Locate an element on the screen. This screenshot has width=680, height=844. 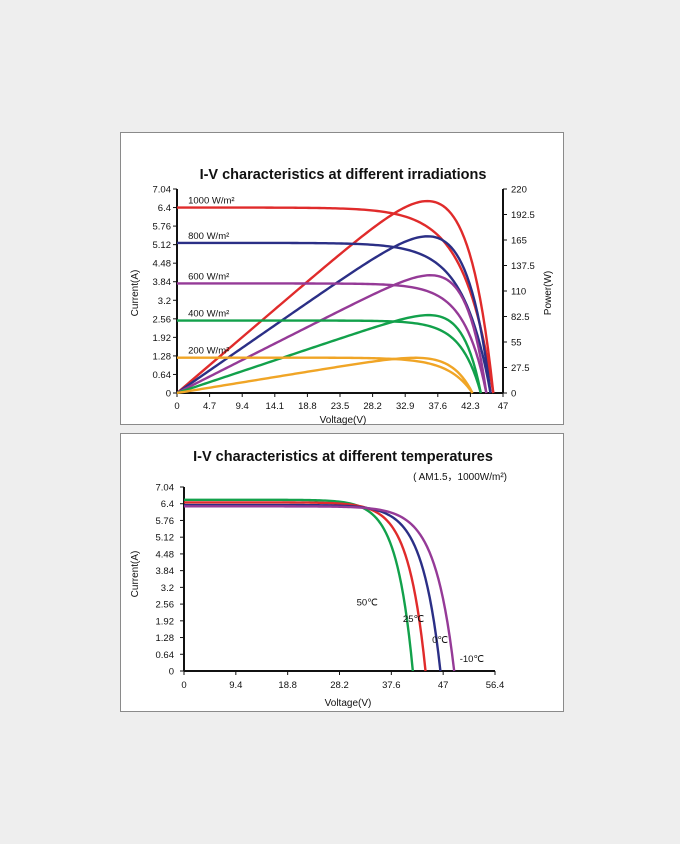
chart-subtitle: ( AM1.5，1000W/m²) is located at coordinates (460, 477).